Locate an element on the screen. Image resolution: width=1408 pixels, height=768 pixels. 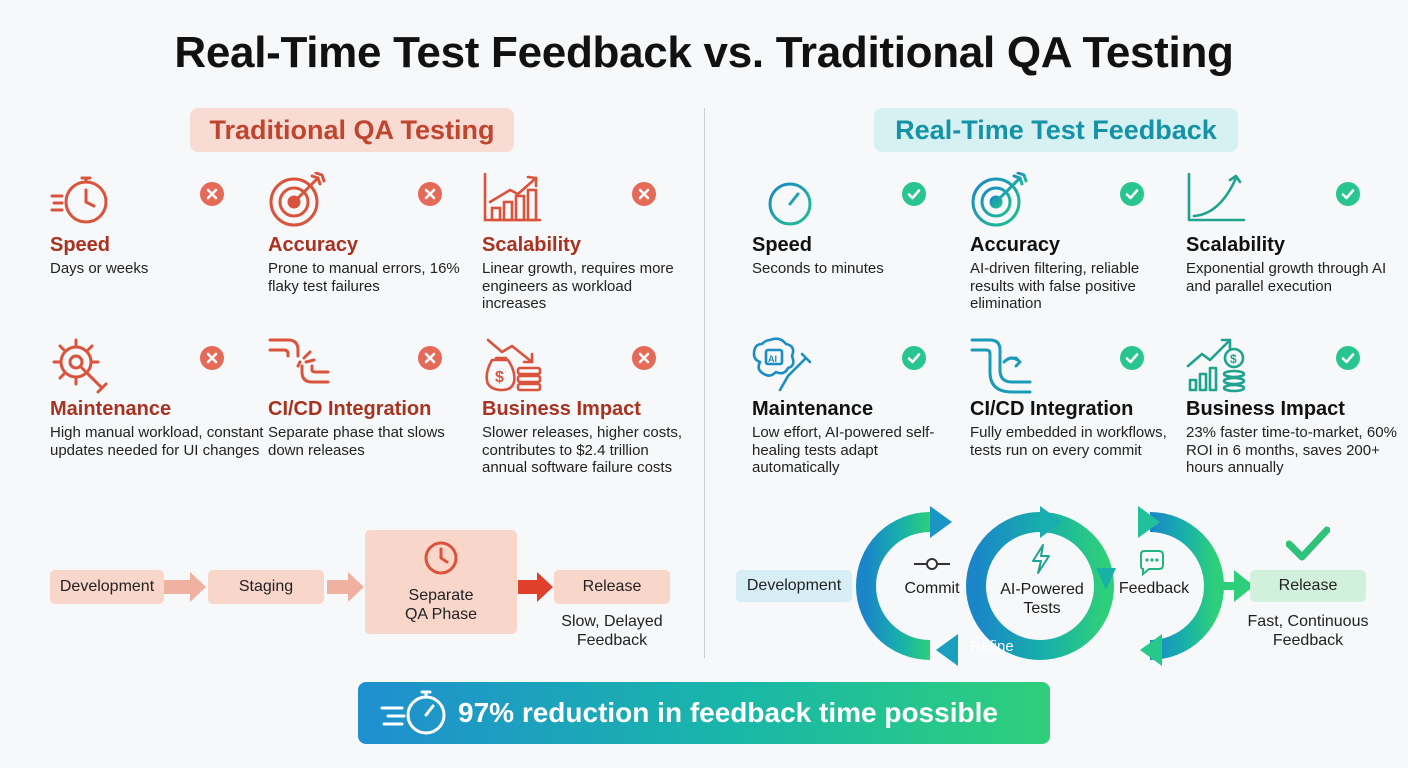
qa-phase-line2: QA Phase is located at coordinates (441, 614).